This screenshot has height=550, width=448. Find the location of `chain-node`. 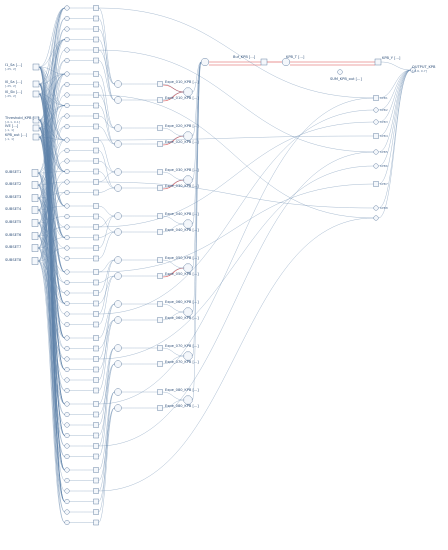

chain-node is located at coordinates (264, 62).